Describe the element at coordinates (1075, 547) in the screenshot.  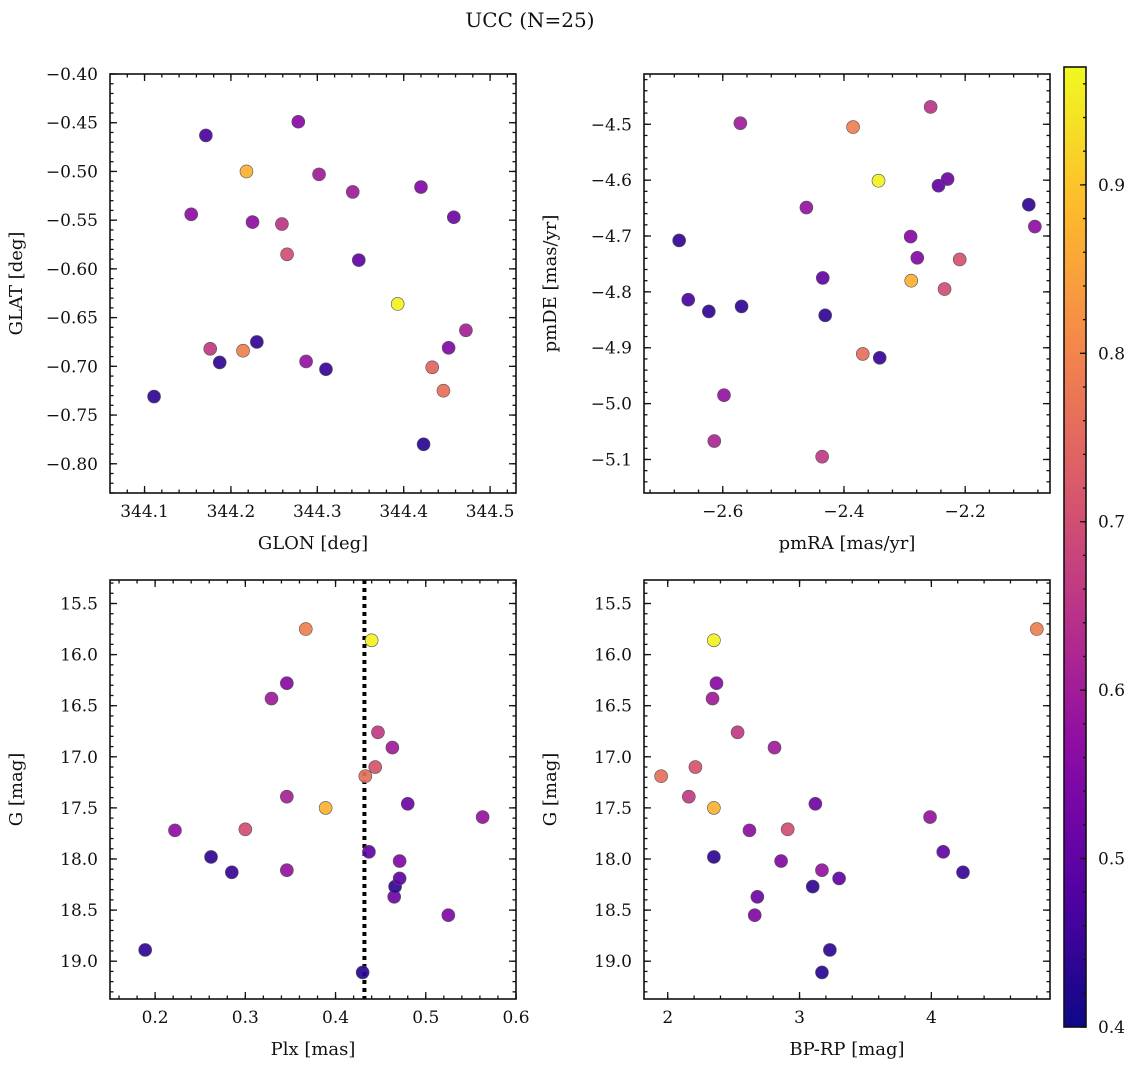
I see `colorbar-frame` at that location.